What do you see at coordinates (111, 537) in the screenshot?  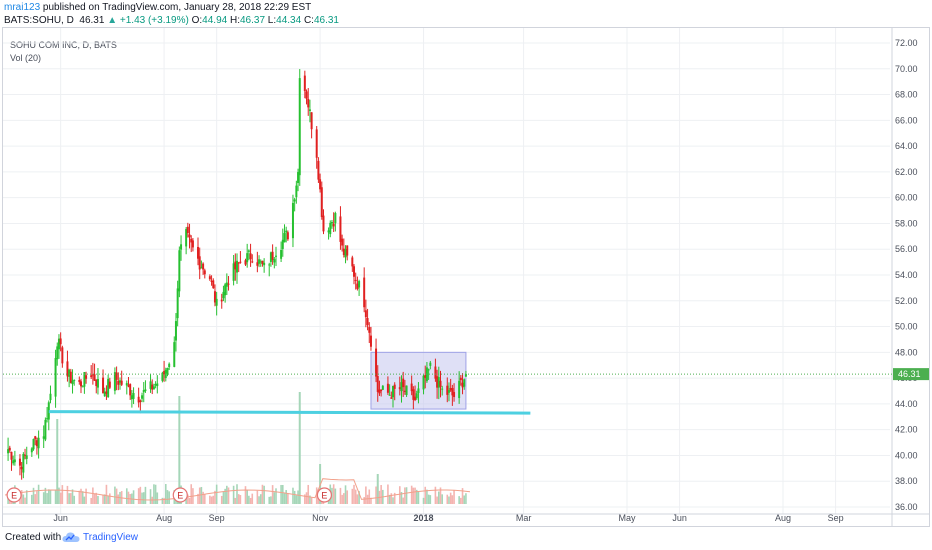 I see `tradingview-brand: TradingView` at bounding box center [111, 537].